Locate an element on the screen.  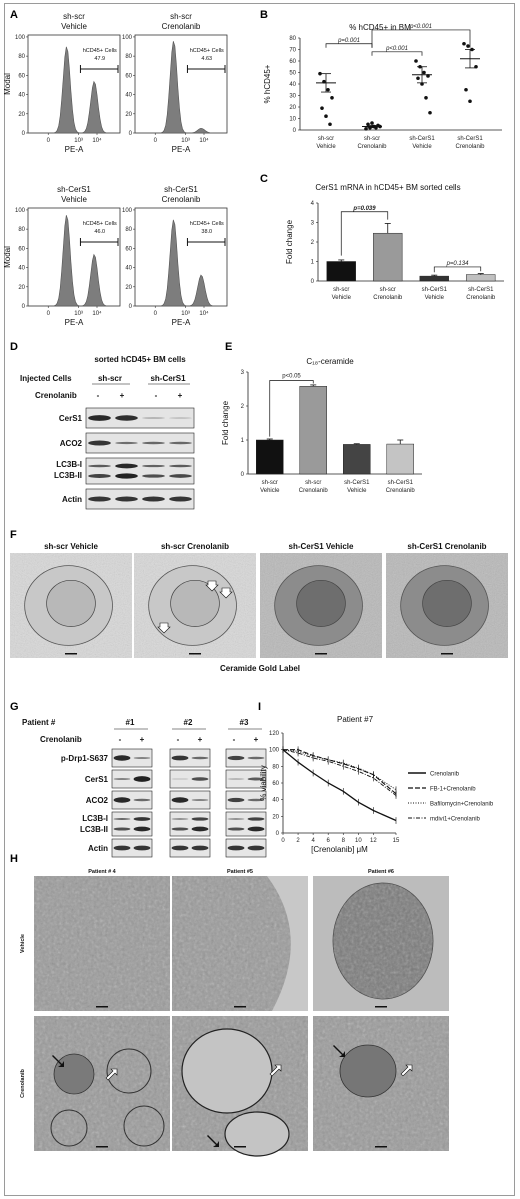
y-tick-label: 80 is located at coordinates (21, 230).